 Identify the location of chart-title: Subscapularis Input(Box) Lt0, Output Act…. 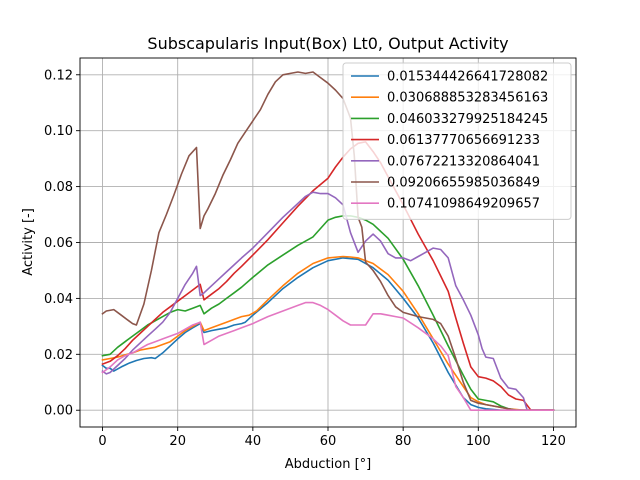
(327, 43).